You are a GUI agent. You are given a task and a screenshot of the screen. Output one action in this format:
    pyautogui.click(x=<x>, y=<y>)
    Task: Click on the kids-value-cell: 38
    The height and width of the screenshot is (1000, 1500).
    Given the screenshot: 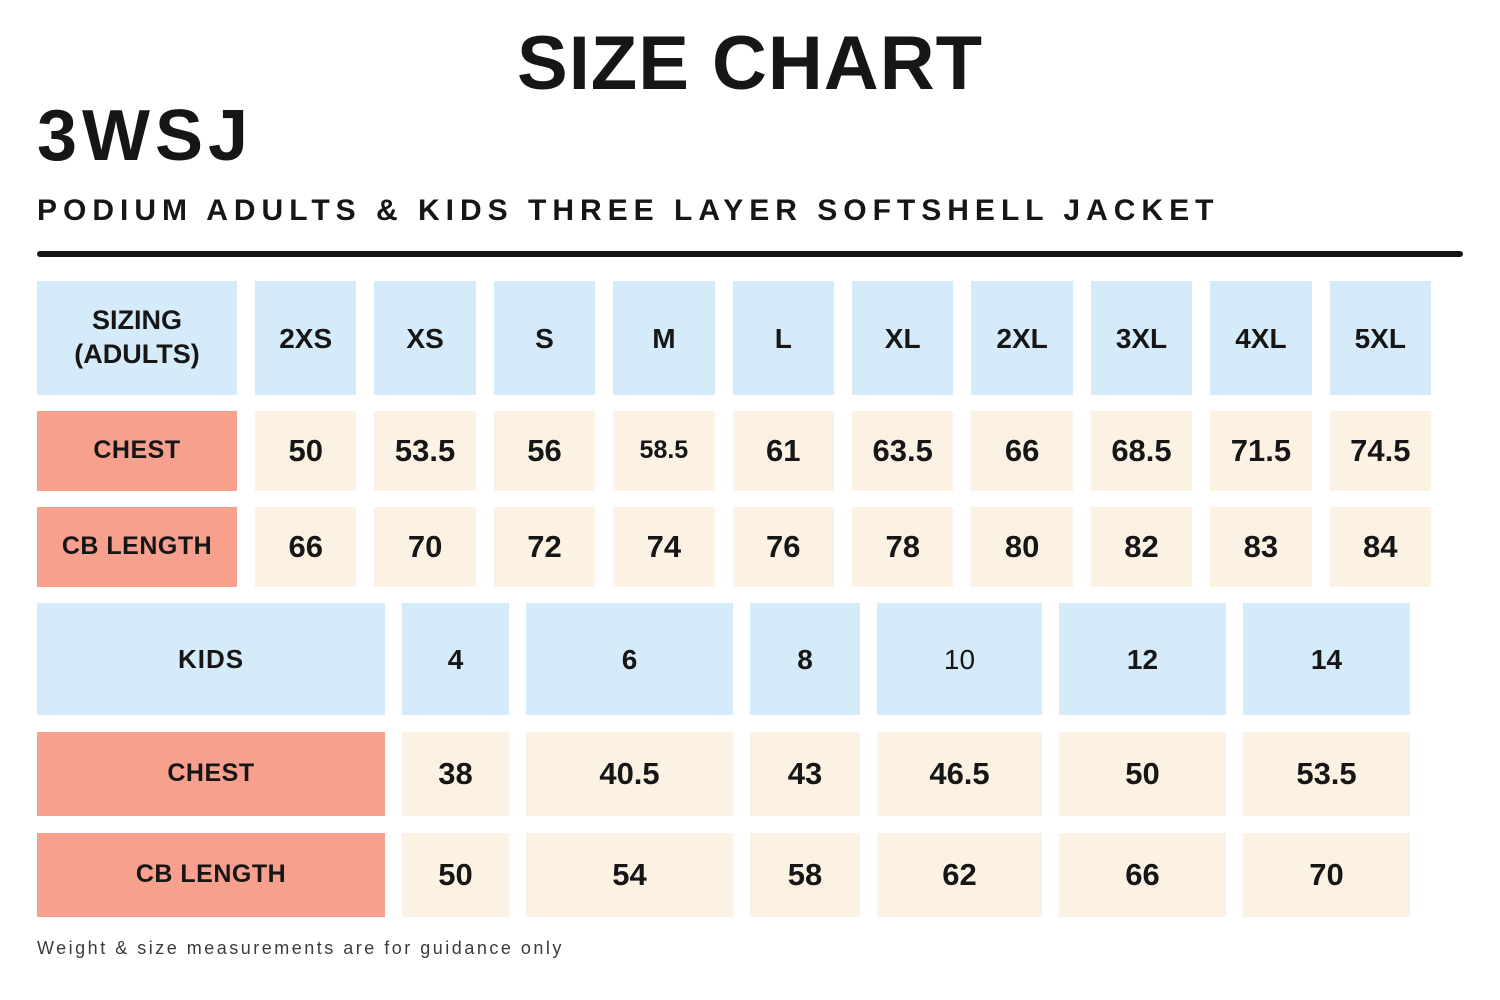 What is the action you would take?
    pyautogui.click(x=455, y=774)
    